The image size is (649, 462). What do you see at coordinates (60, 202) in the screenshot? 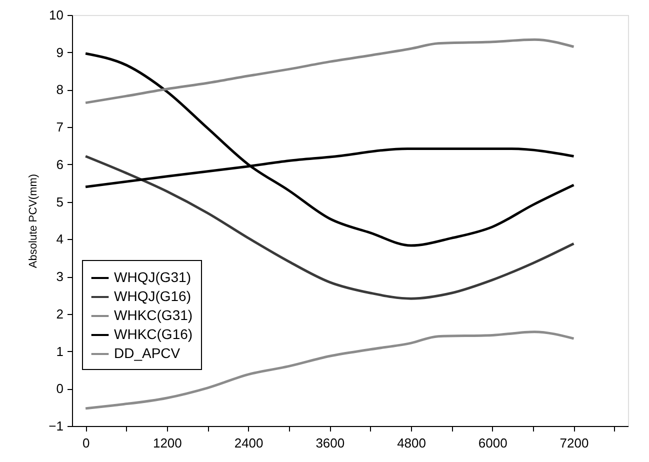
I see `y-tick-label: 5` at bounding box center [60, 202].